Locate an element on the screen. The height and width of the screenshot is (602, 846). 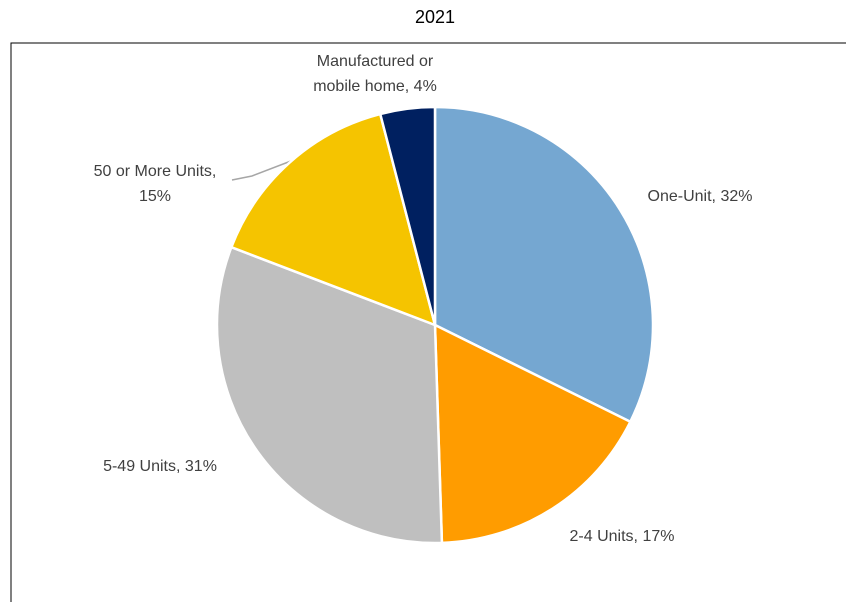
chart-title: 2021 is located at coordinates (435, 17).